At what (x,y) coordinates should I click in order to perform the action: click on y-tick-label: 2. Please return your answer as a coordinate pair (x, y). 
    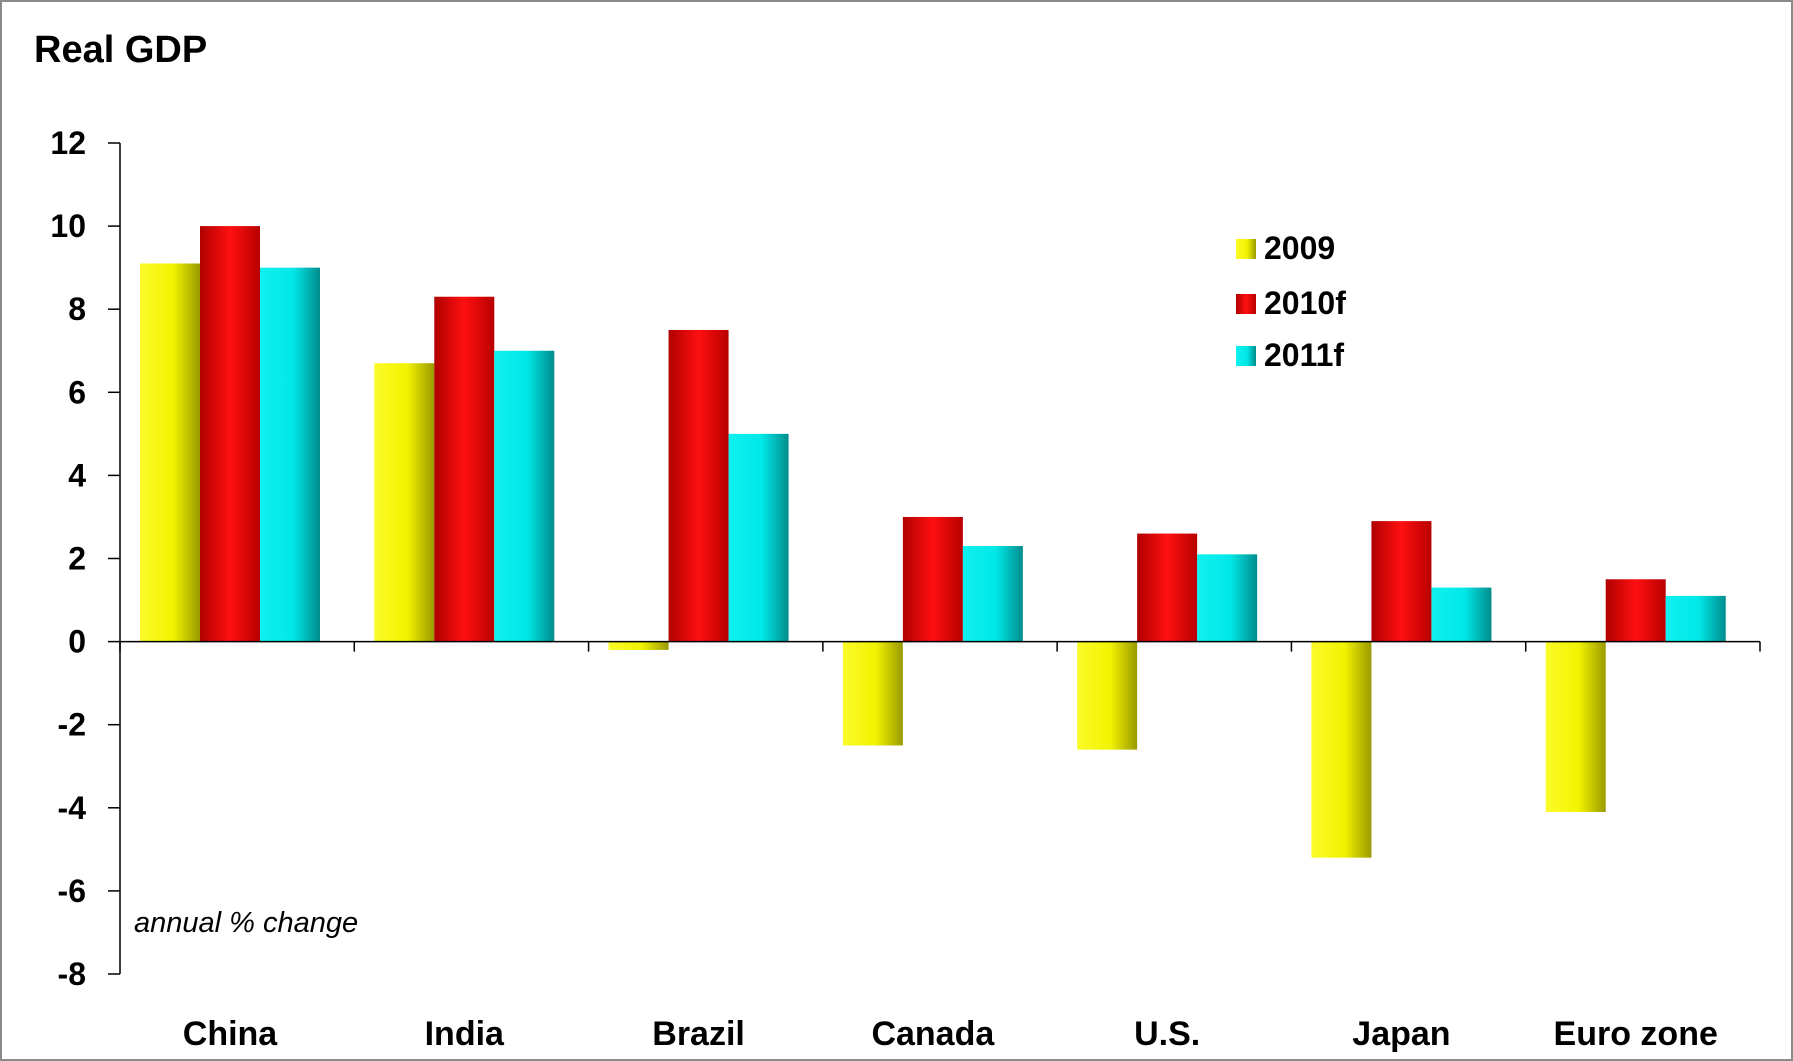
    Looking at the image, I should click on (77, 559).